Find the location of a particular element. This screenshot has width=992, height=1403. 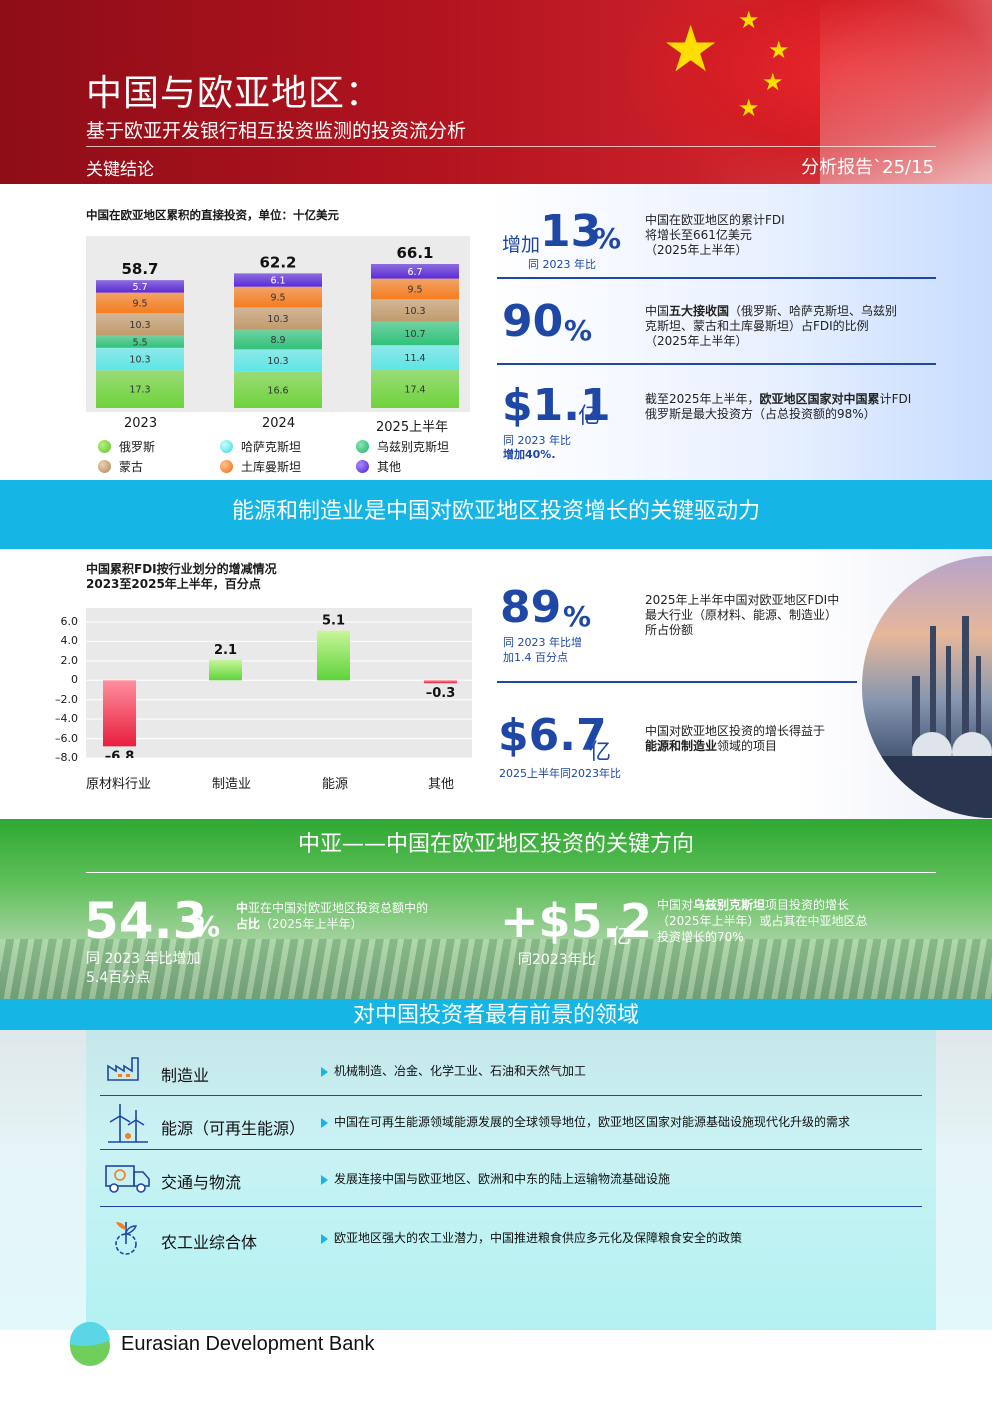

legend-item: 蒙古 is located at coordinates (120, 466).